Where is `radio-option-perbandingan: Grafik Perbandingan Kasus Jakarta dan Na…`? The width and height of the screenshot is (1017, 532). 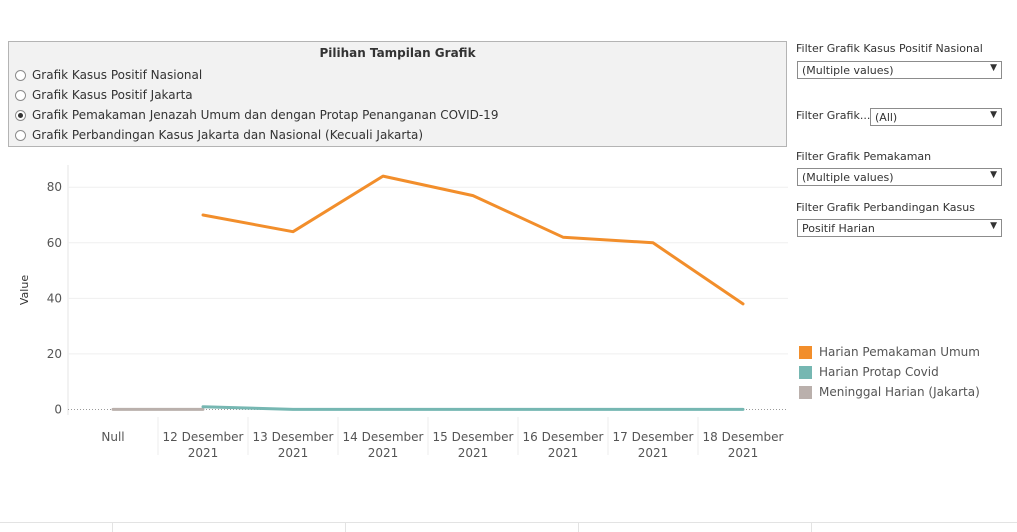 radio-option-perbandingan: Grafik Perbandingan Kasus Jakarta dan Na… is located at coordinates (219, 135).